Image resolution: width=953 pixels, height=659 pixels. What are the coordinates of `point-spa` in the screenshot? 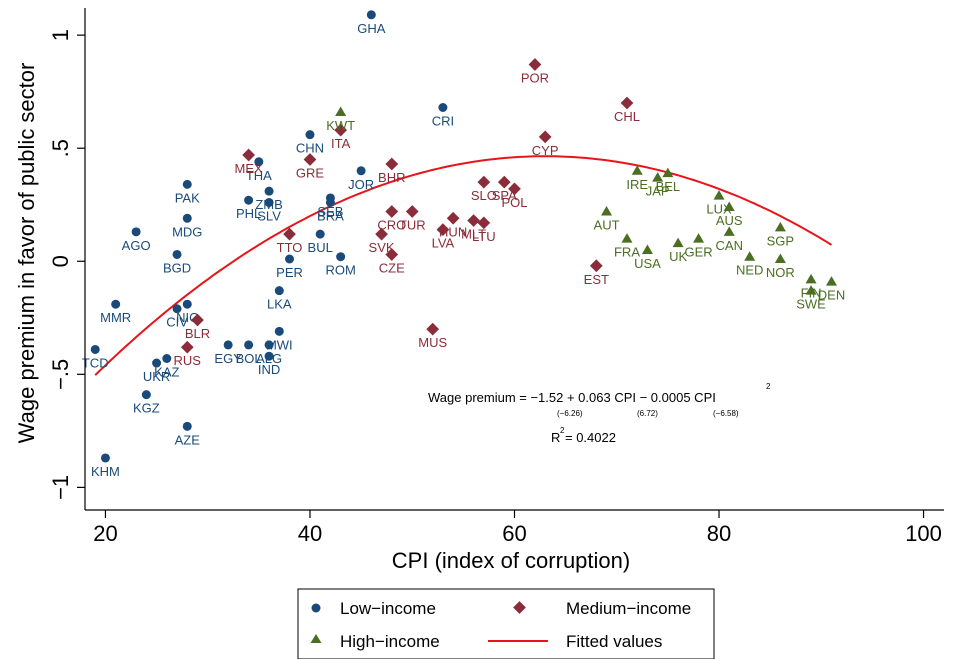 It's located at (504, 182).